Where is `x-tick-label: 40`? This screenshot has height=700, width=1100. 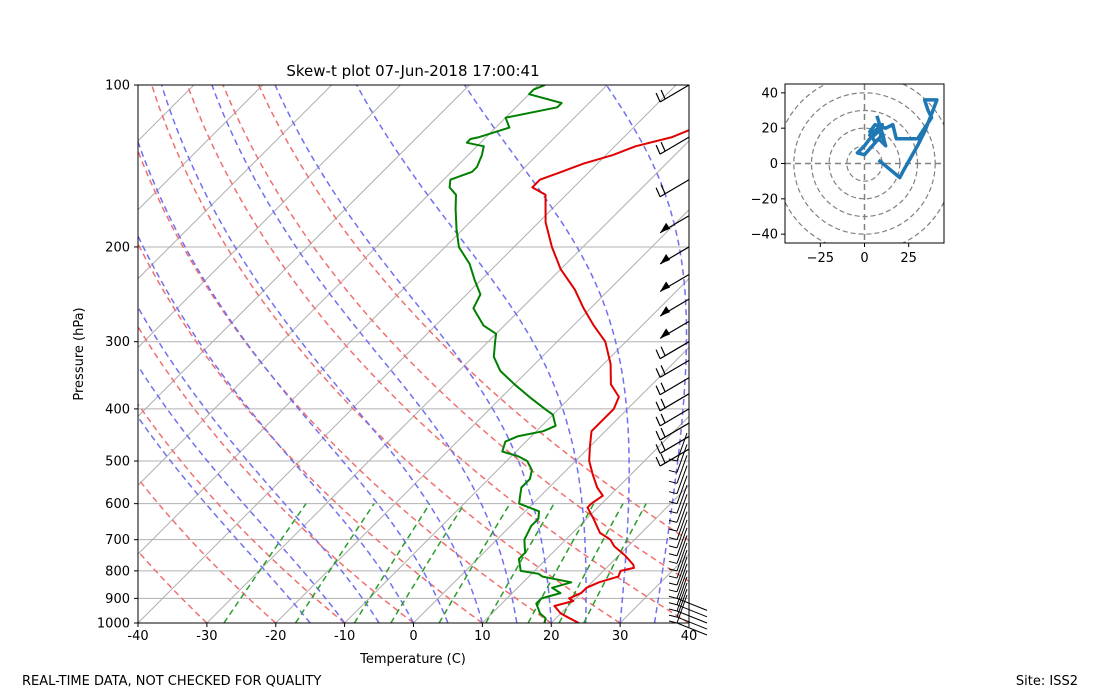 x-tick-label: 40 is located at coordinates (689, 636).